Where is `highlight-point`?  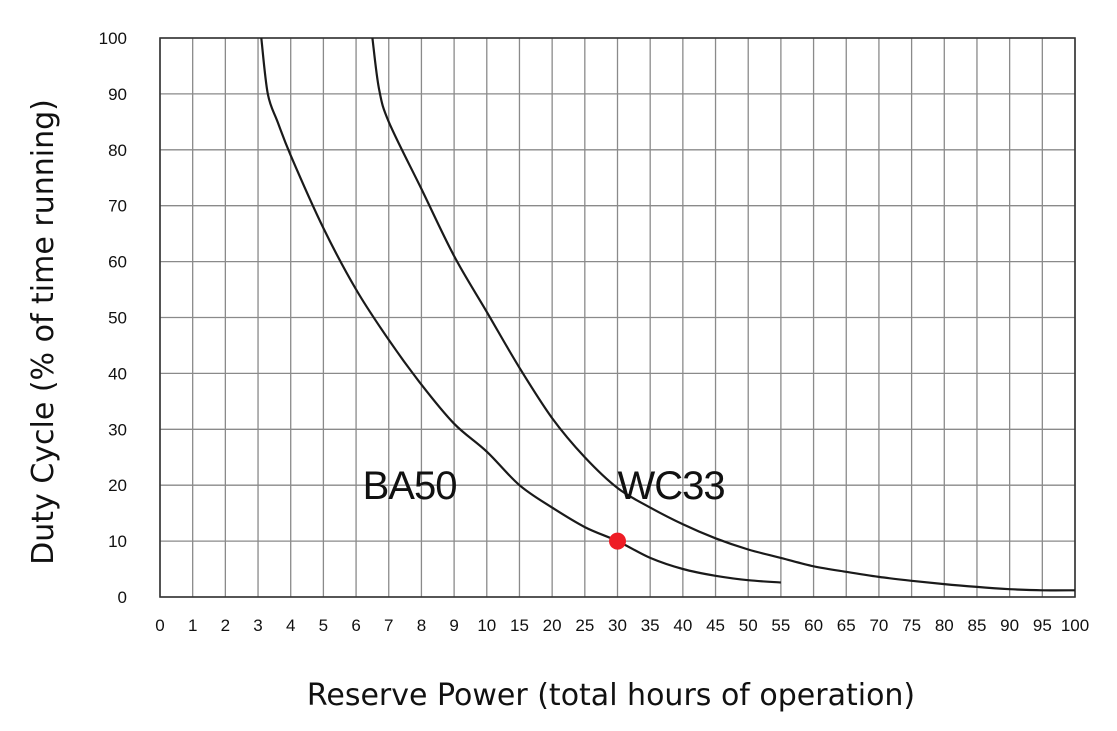
highlight-point is located at coordinates (617, 541).